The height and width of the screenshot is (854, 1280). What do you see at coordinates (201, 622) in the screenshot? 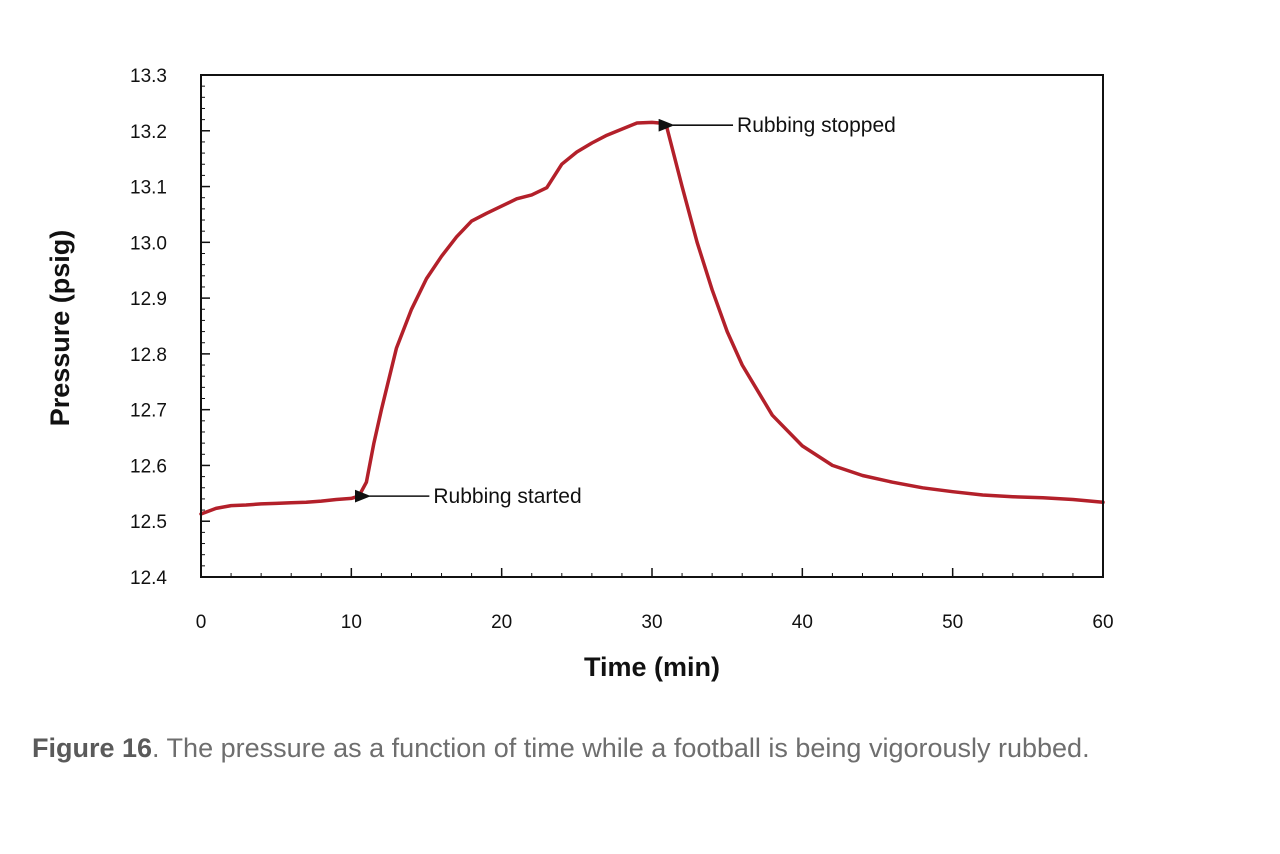
I see `x-tick-label: 0` at bounding box center [201, 622].